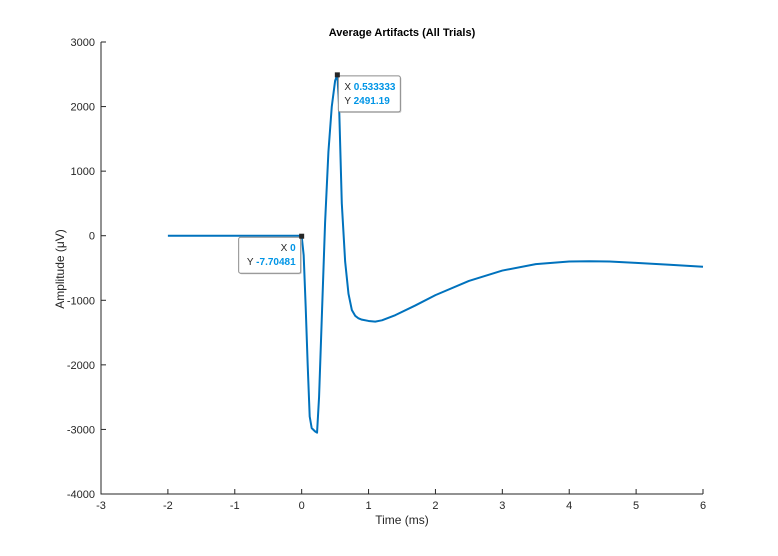 The height and width of the screenshot is (556, 778). I want to click on x-tick-label: 4, so click(569, 506).